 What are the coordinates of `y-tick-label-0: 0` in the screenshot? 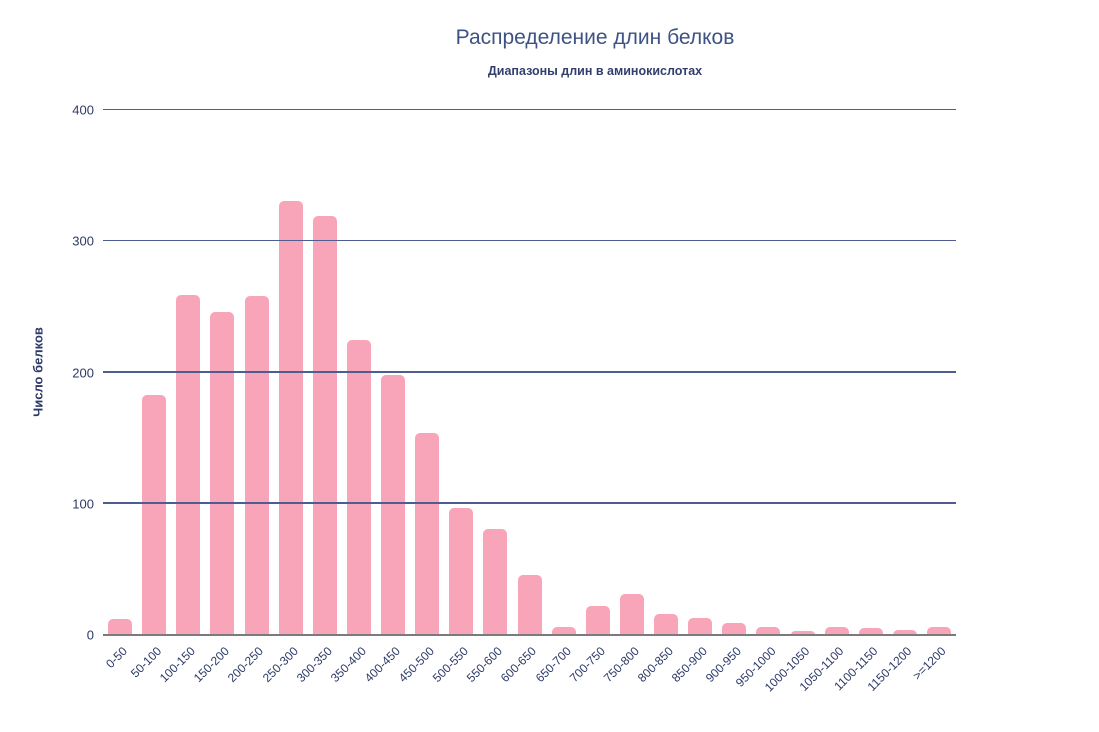 It's located at (90, 635).